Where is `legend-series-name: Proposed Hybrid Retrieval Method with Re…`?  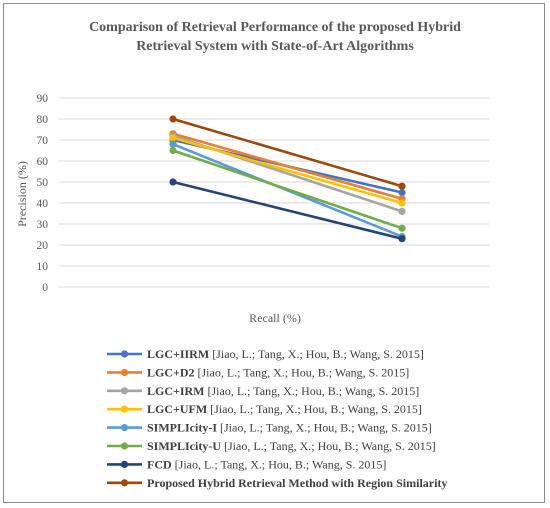
legend-series-name: Proposed Hybrid Retrieval Method with Re… is located at coordinates (297, 483).